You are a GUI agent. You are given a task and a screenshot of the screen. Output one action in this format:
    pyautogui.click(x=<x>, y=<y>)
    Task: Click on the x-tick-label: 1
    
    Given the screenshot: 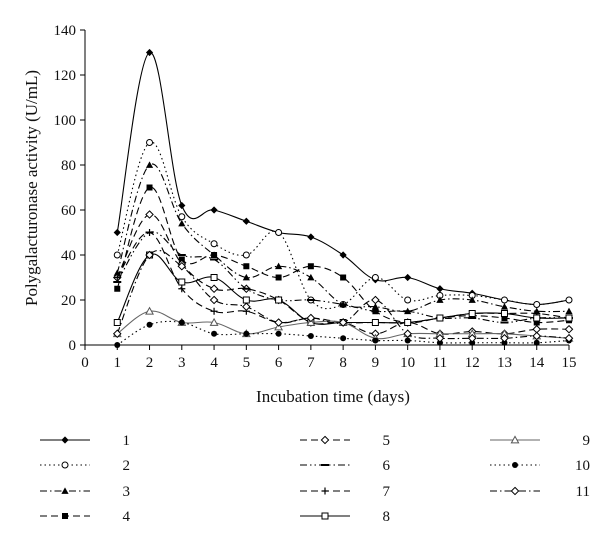 What is the action you would take?
    pyautogui.click(x=118, y=363)
    